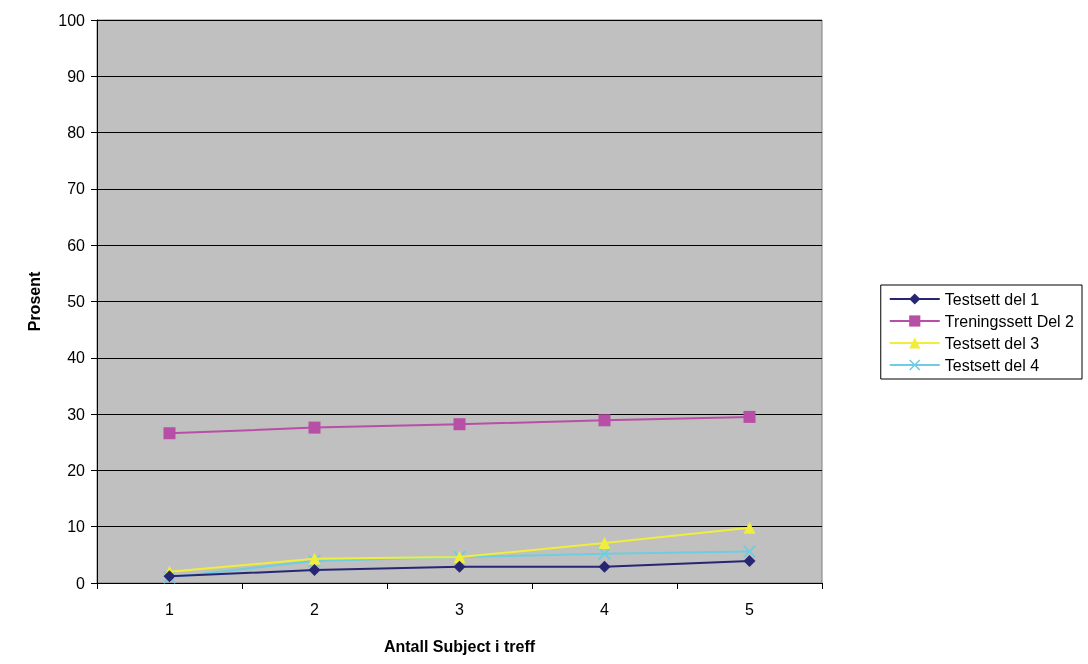  I want to click on y-tick-label: 70, so click(76, 189).